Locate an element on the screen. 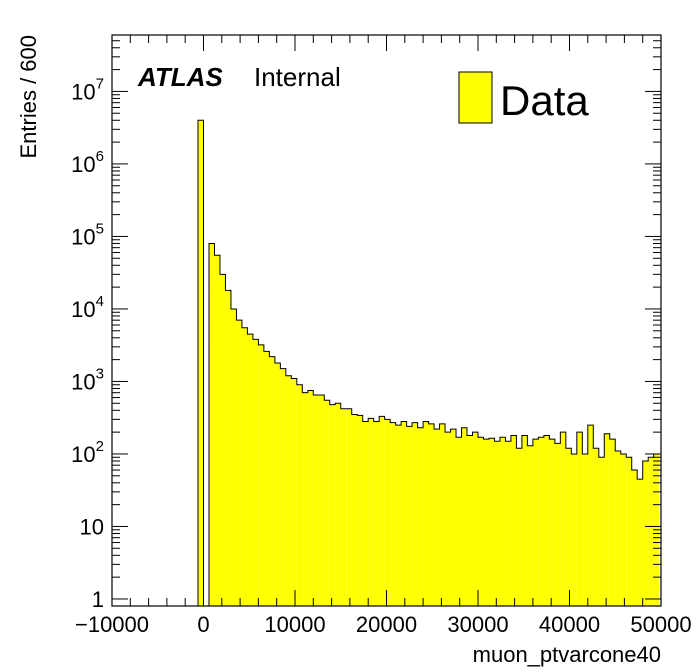 This screenshot has width=696, height=672. x-tick-label: 40000 is located at coordinates (569, 624).